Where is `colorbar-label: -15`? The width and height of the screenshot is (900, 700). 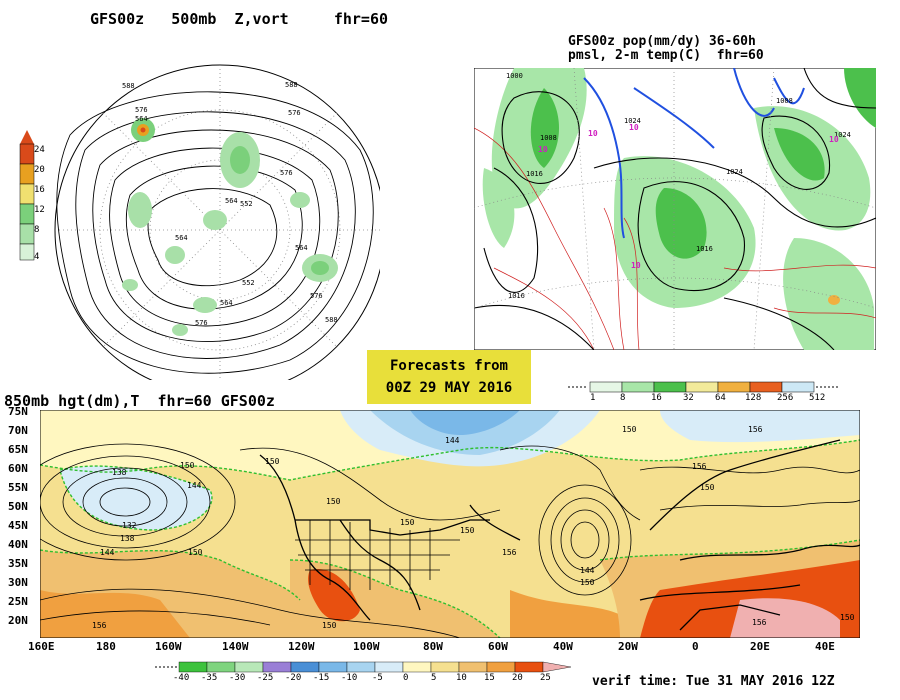 colorbar-label: -15 is located at coordinates (321, 678).